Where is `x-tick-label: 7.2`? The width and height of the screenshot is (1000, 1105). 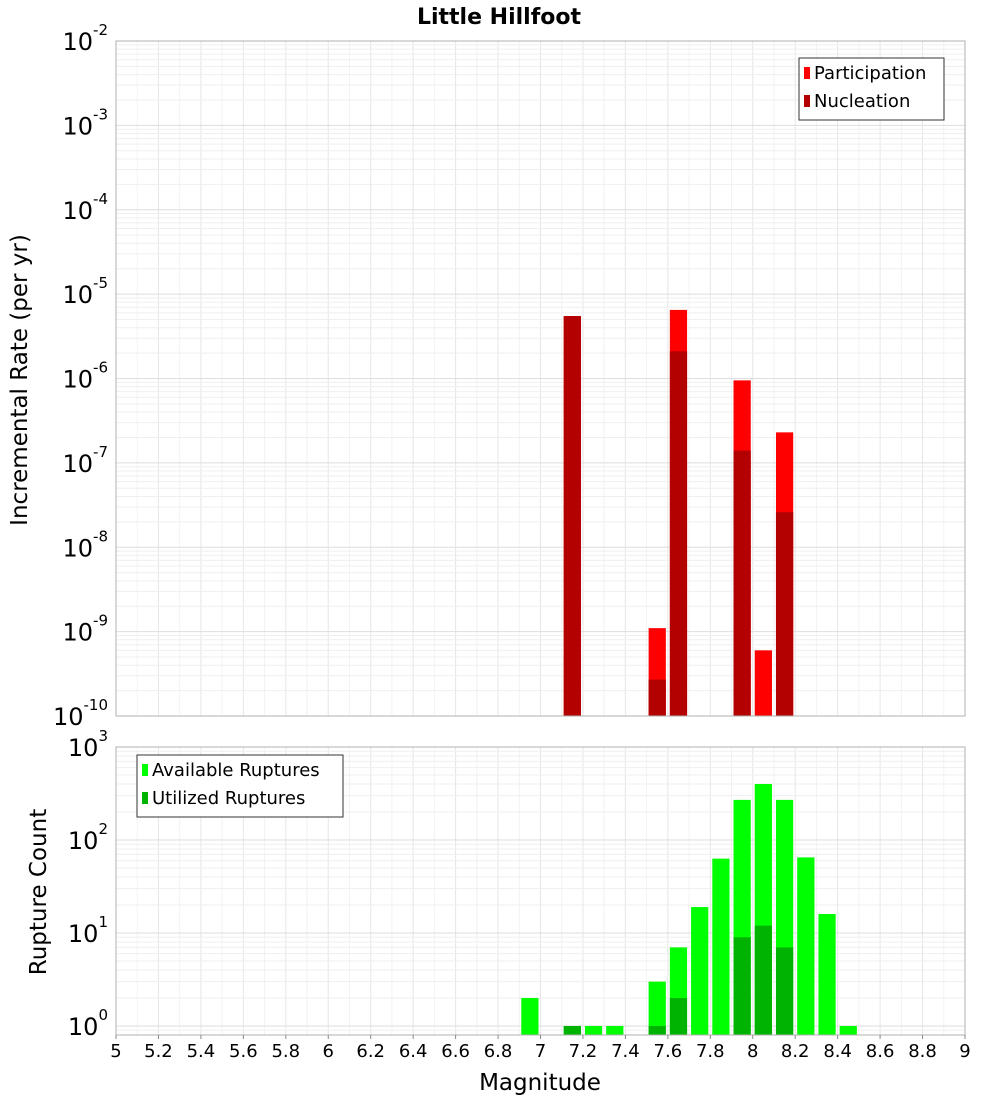
x-tick-label: 7.2 is located at coordinates (583, 1051).